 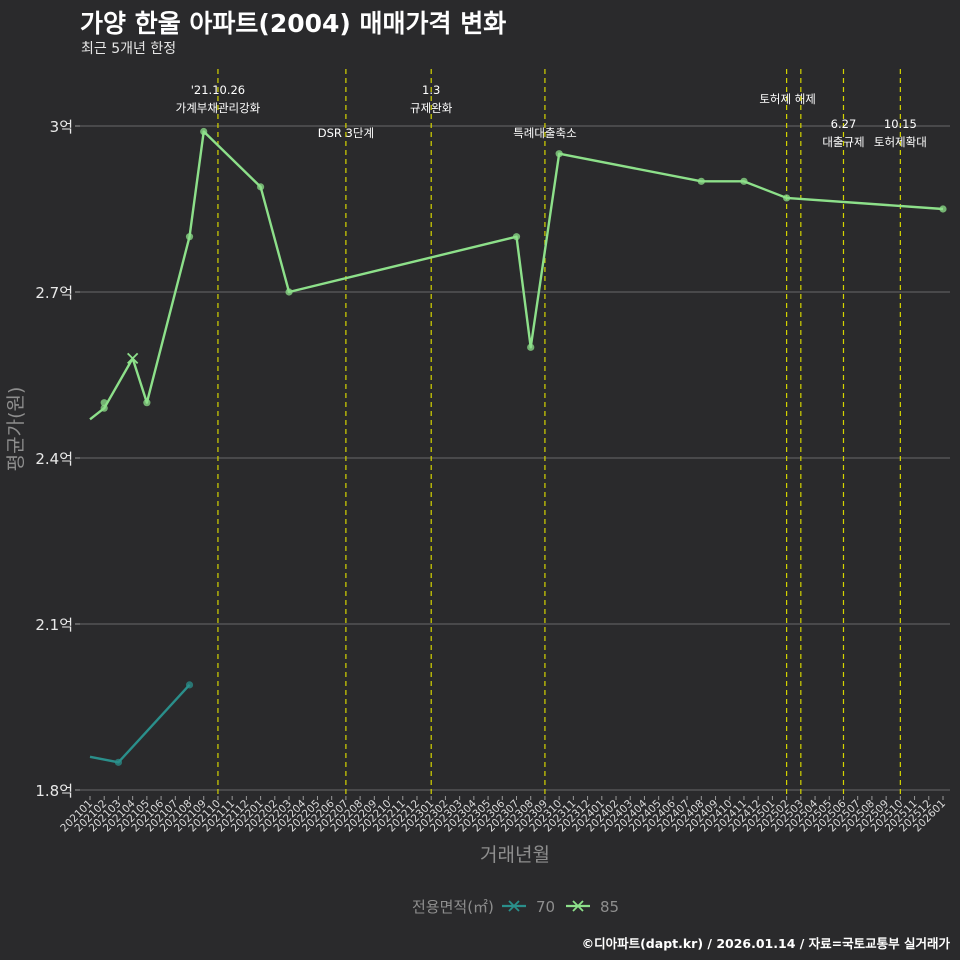 What do you see at coordinates (545, 907) in the screenshot?
I see `legend-label: 70` at bounding box center [545, 907].